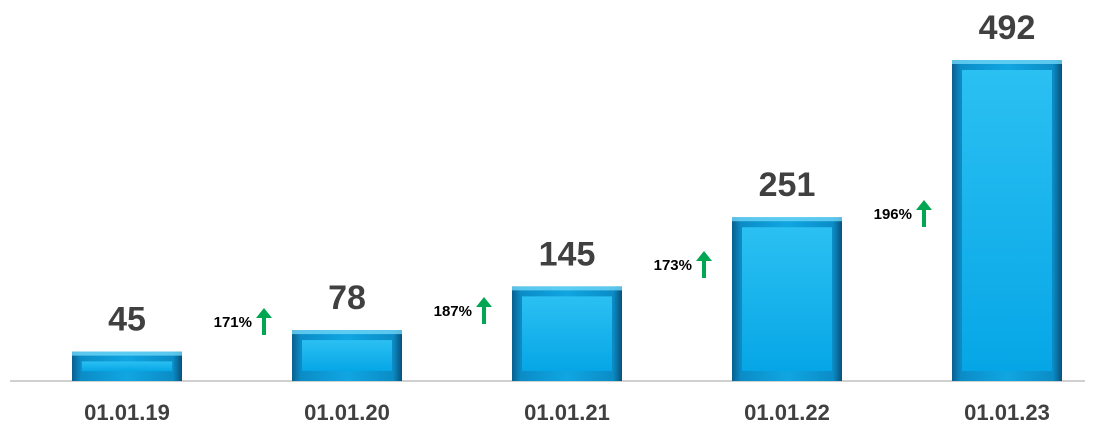  I want to click on growth-label: 171%, so click(233, 322).